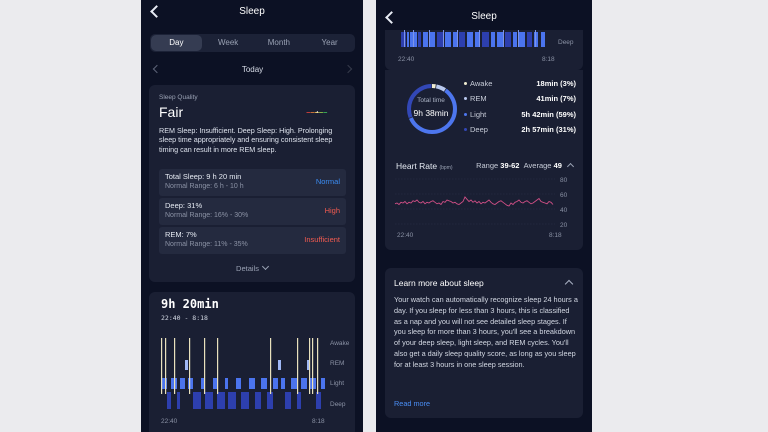 Image resolution: width=768 pixels, height=432 pixels. Describe the element at coordinates (322, 239) in the screenshot. I see `metric-status: Insufficient` at that location.